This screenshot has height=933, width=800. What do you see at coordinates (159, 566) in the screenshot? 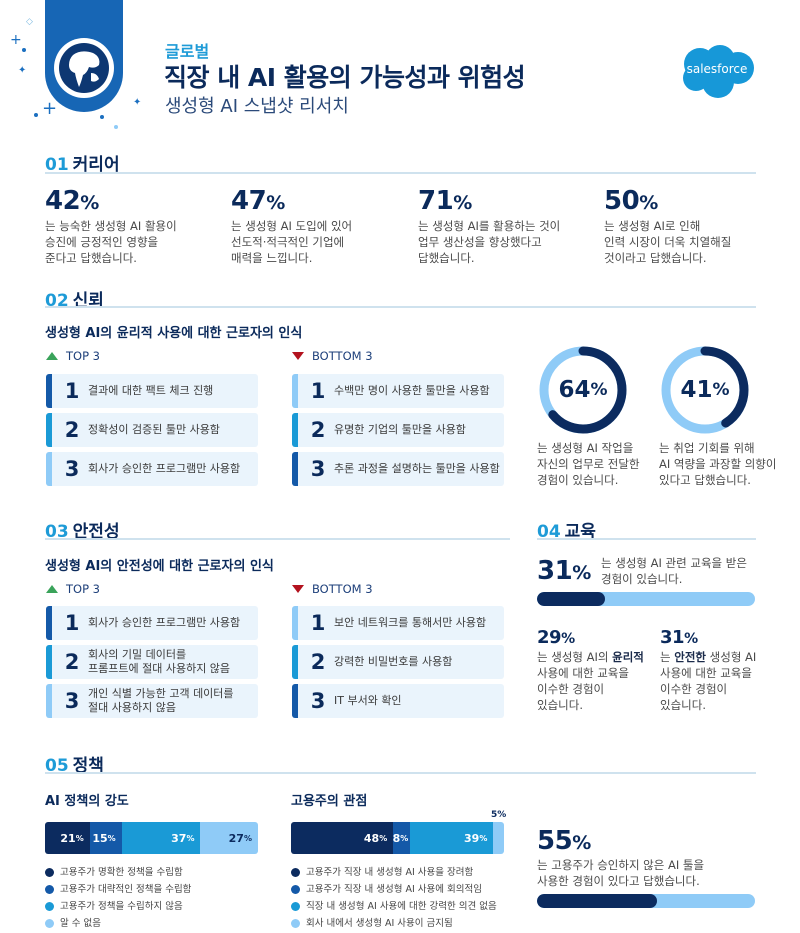
I see `safety-subhead: 생성형 AI의 안전성에 대한 근로자의 인식` at bounding box center [159, 566].